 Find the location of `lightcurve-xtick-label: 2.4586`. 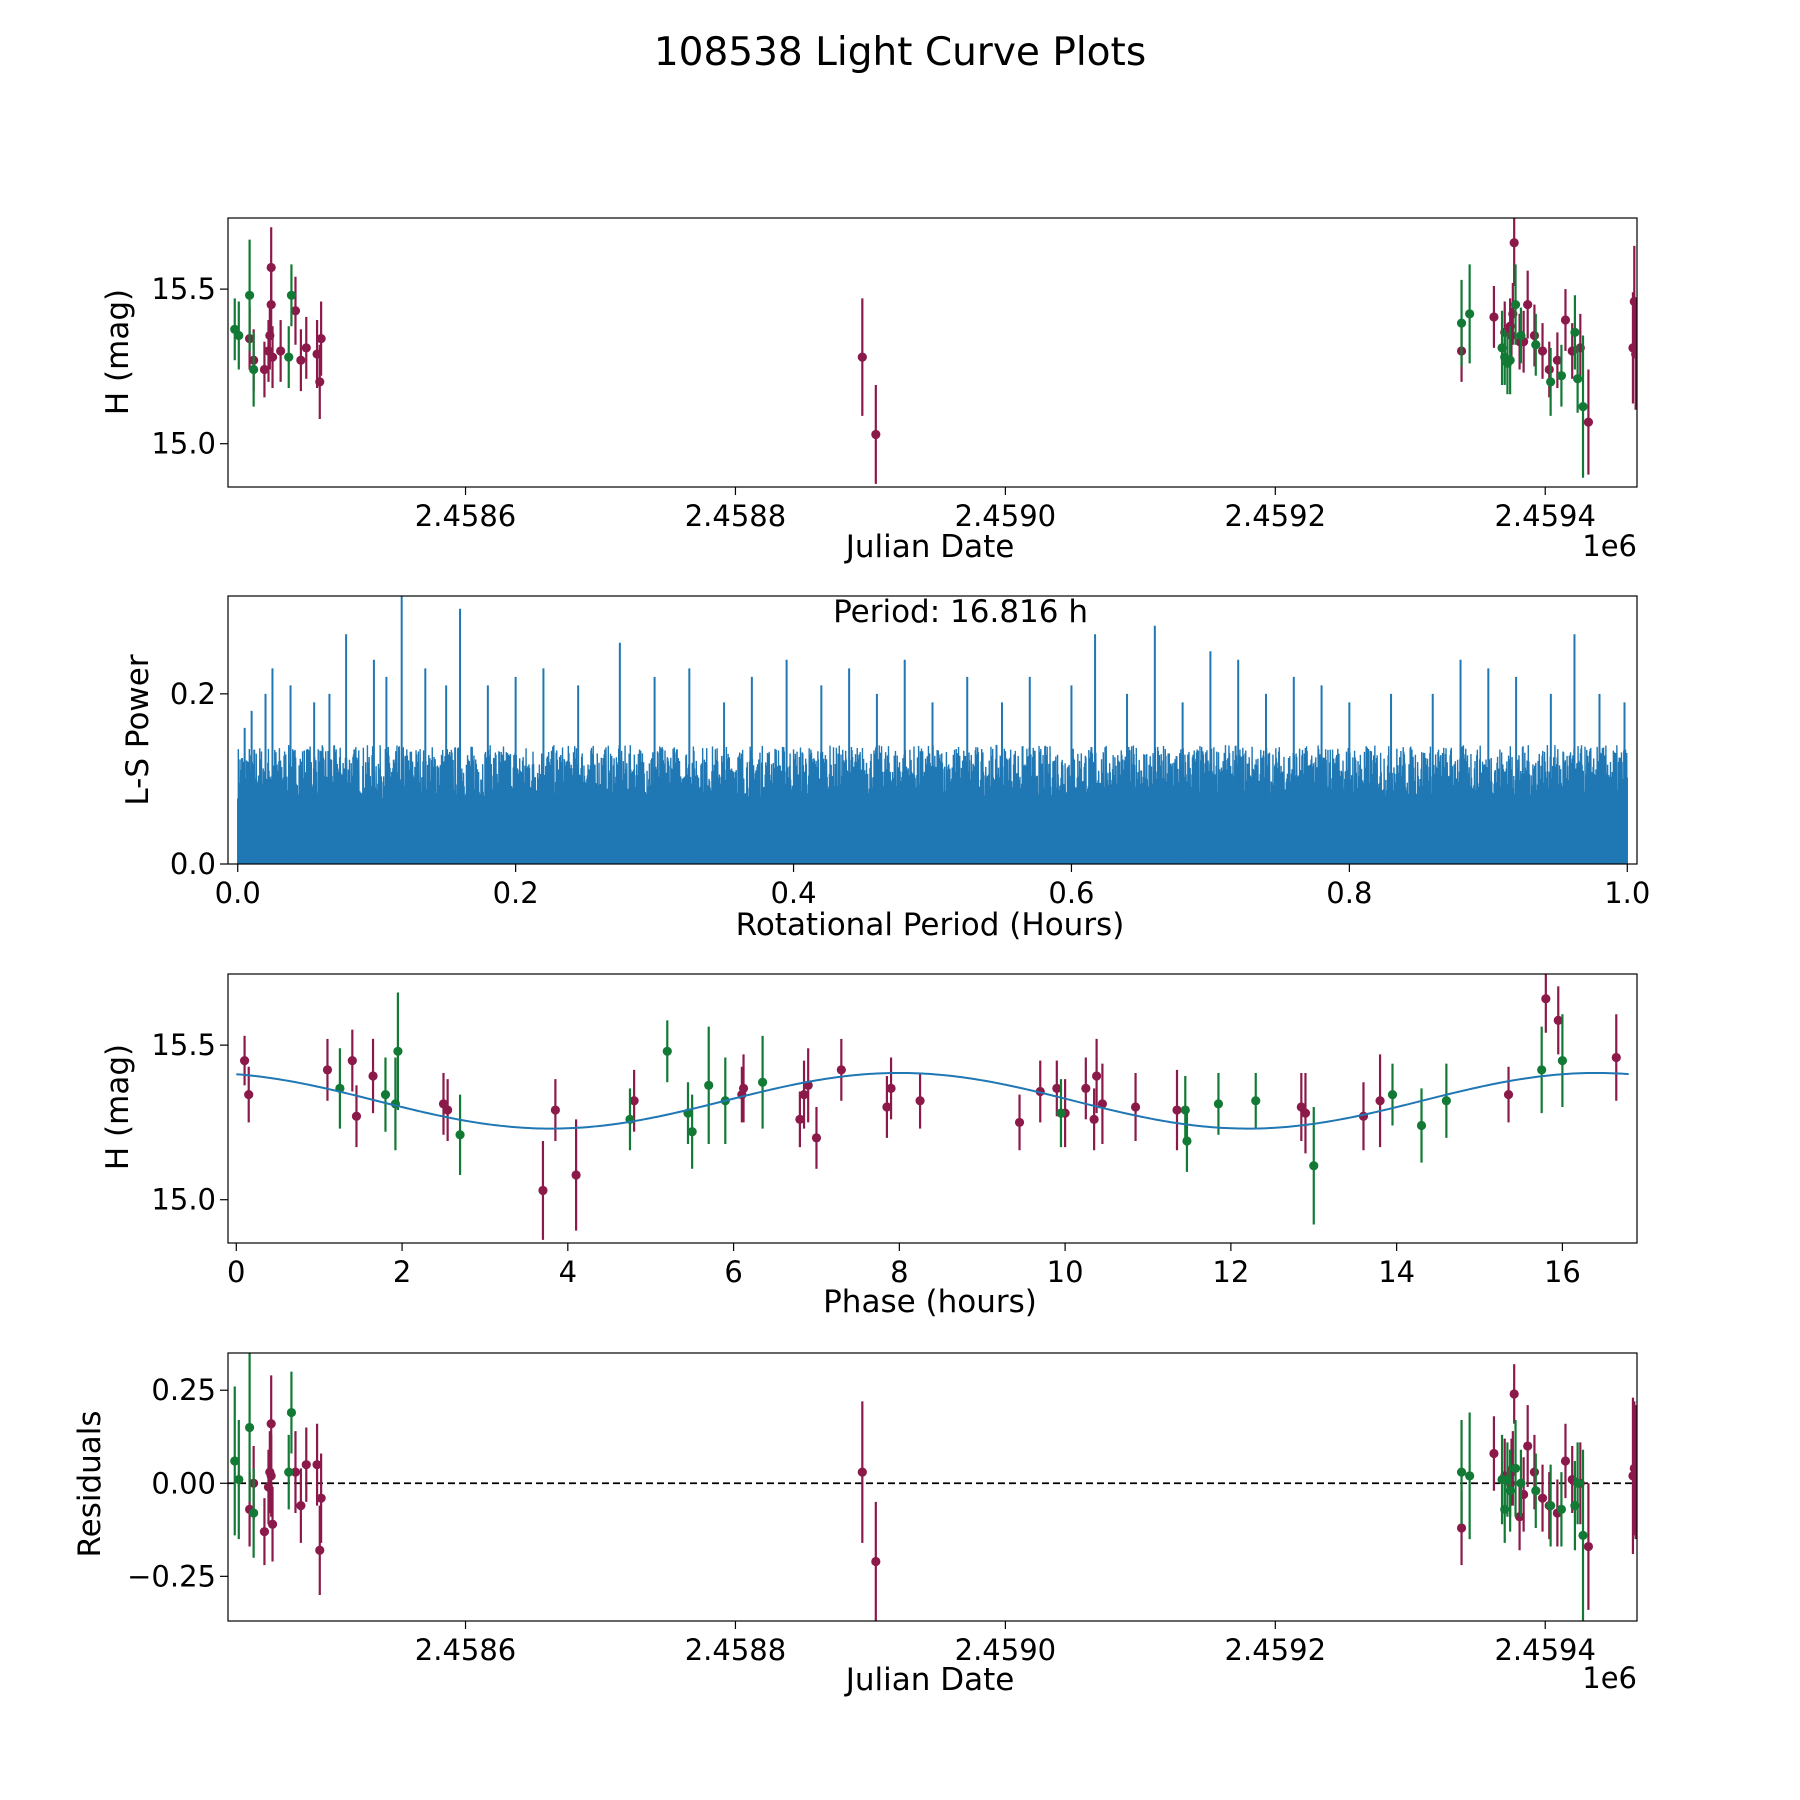

lightcurve-xtick-label: 2.4586 is located at coordinates (465, 516).